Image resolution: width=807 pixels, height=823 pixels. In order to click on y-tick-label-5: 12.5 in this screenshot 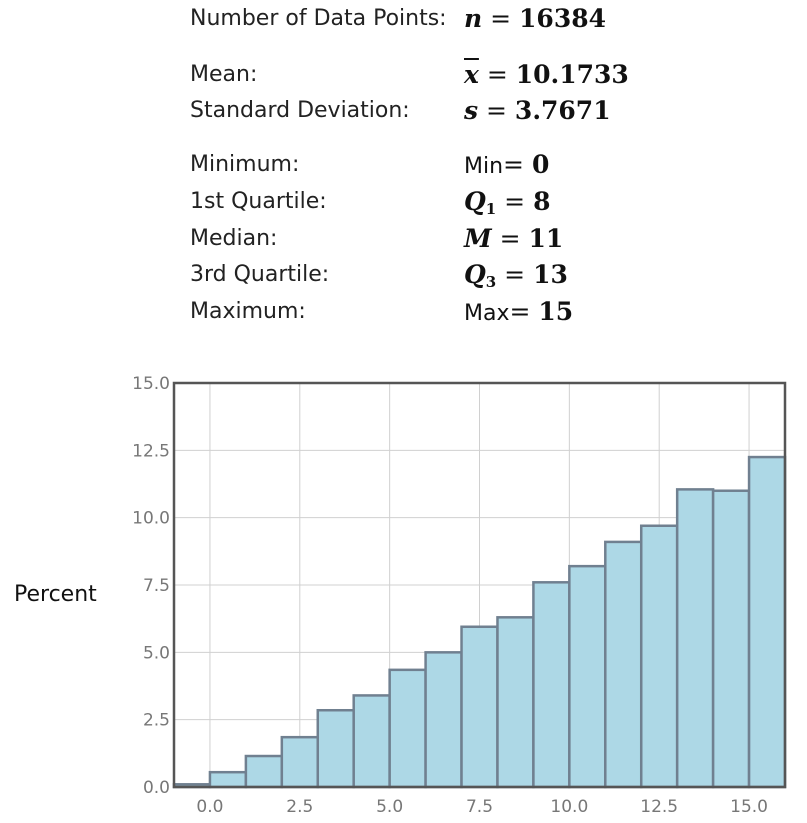, I will do `click(151, 451)`.